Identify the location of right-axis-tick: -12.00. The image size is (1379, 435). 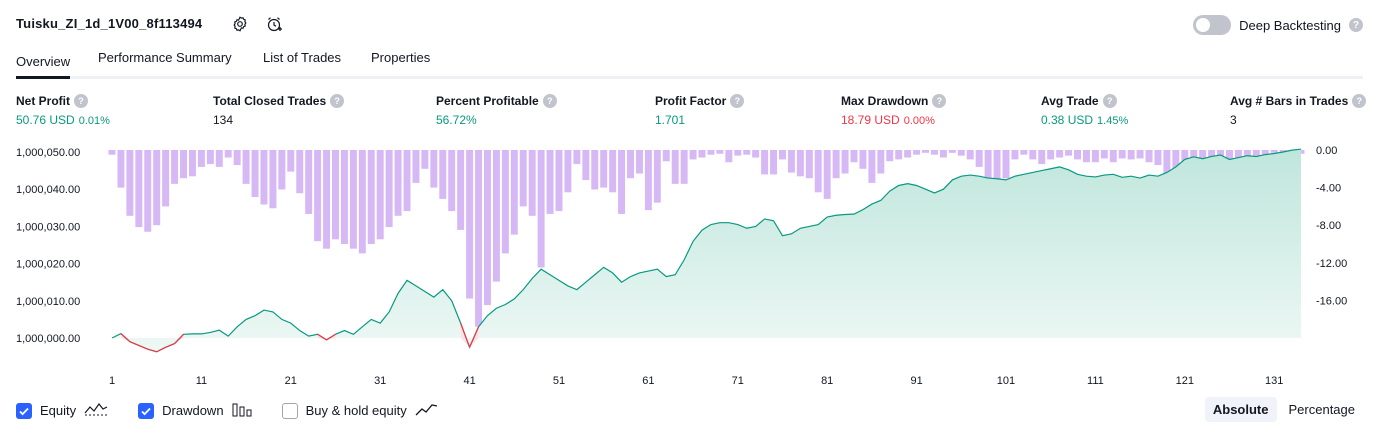
(1331, 264).